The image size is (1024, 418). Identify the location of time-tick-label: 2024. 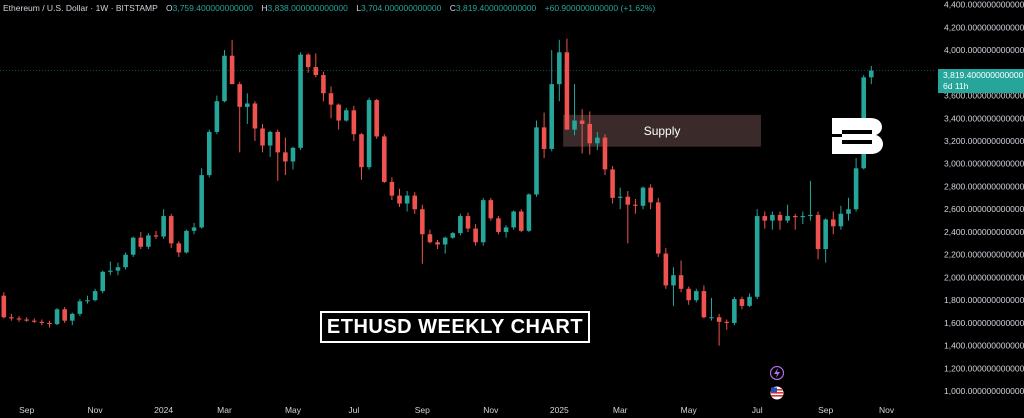
(163, 410).